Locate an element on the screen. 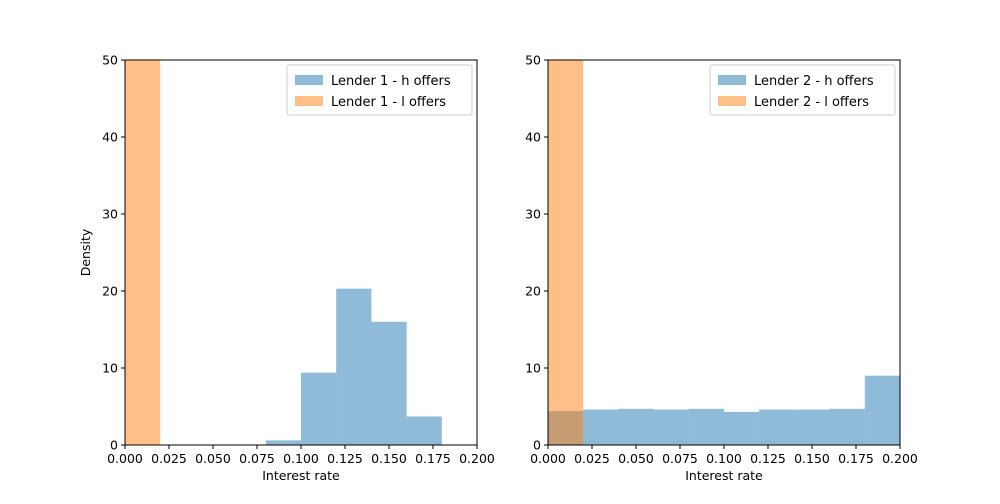 The image size is (1000, 504). left-y-tick-label-2: 20 is located at coordinates (110, 291).